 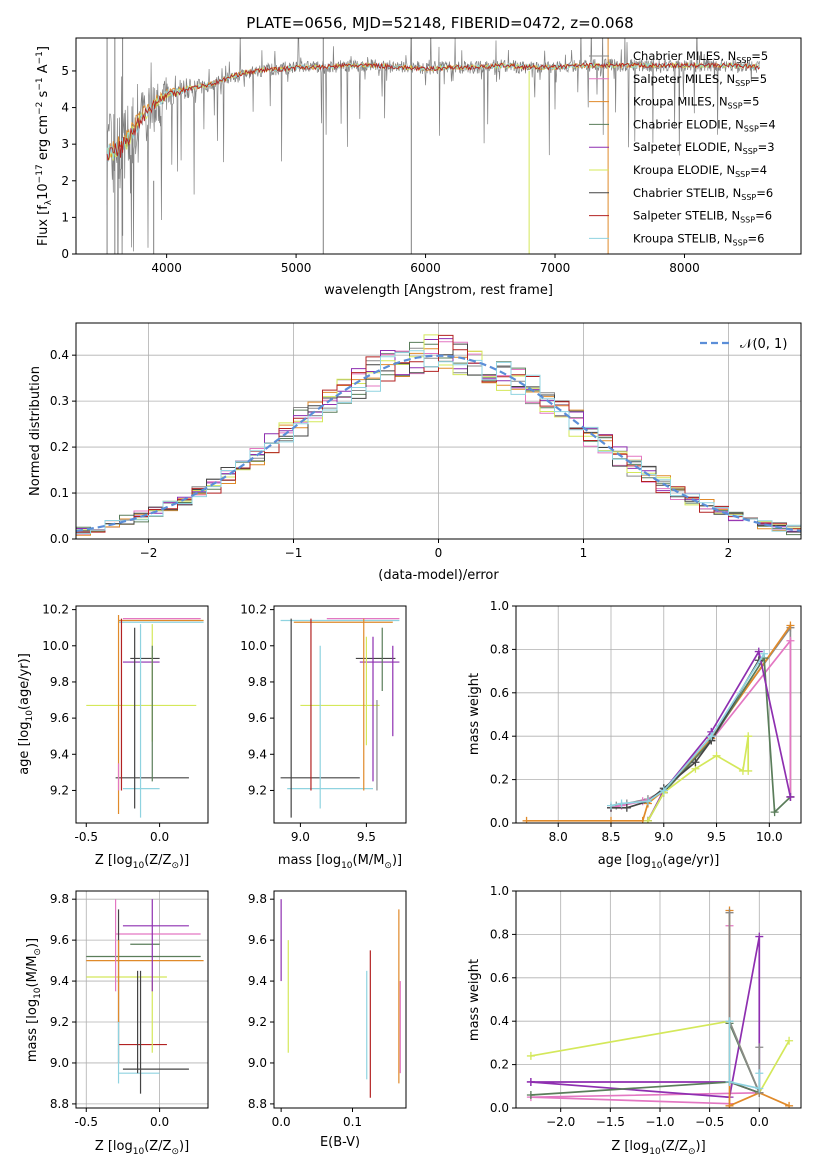 I want to click on legend-entry: Chabrier ELODIE, NSSP=4, so click(x=704, y=125).